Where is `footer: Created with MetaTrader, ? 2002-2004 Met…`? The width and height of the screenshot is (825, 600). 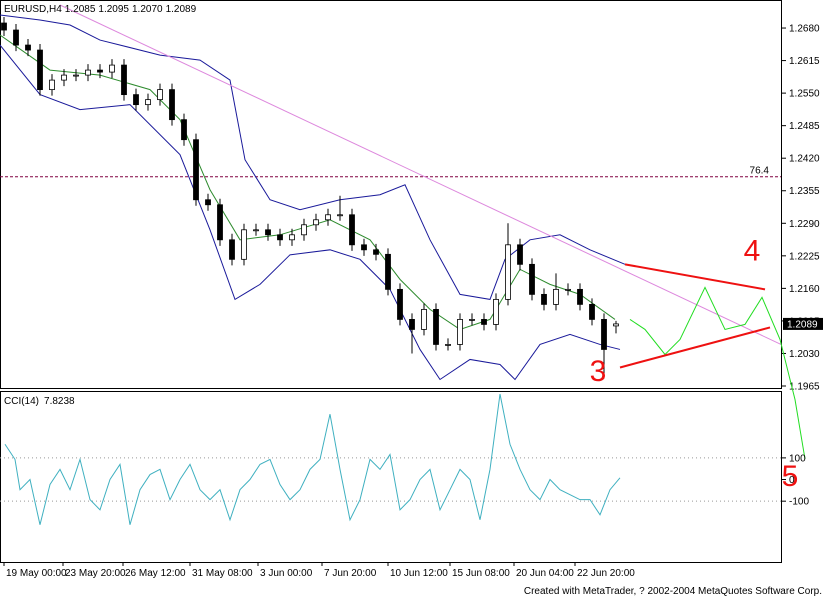 footer: Created with MetaTrader, ? 2002-2004 Met… is located at coordinates (673, 591).